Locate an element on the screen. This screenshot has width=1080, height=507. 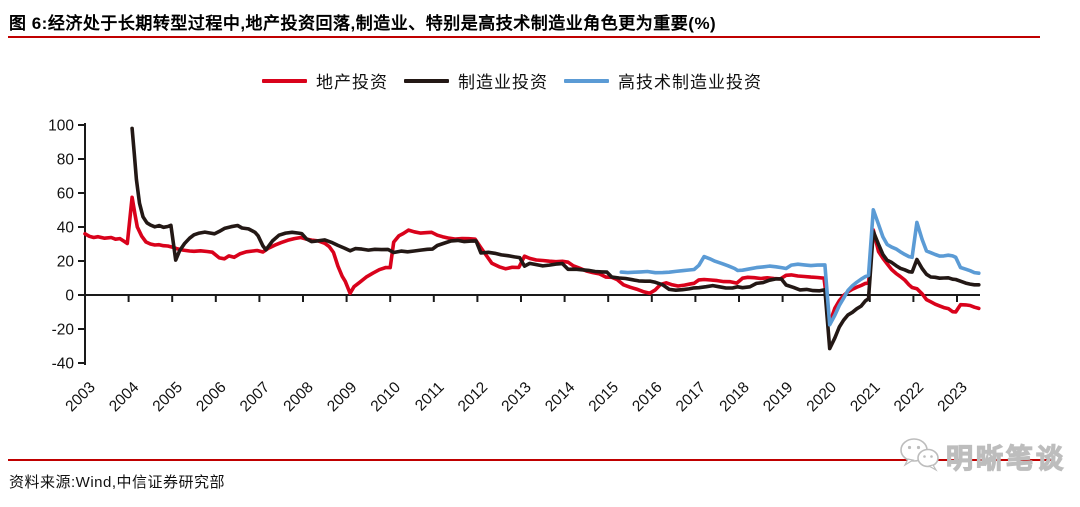
legend-label-real-estate: 地产投资 is located at coordinates (352, 82).